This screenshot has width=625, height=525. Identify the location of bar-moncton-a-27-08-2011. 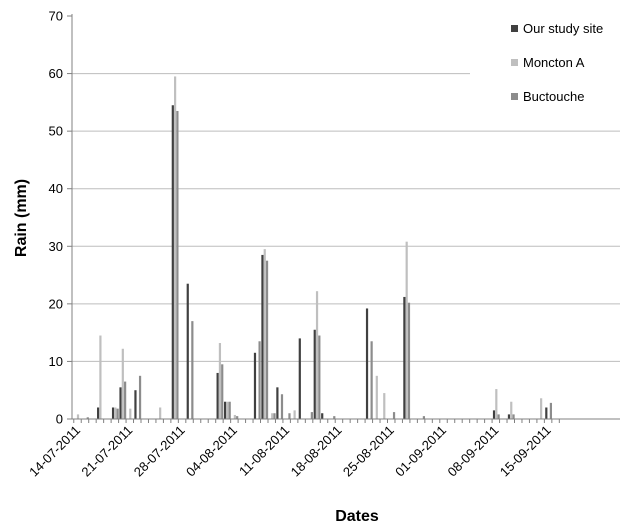
(406, 330).